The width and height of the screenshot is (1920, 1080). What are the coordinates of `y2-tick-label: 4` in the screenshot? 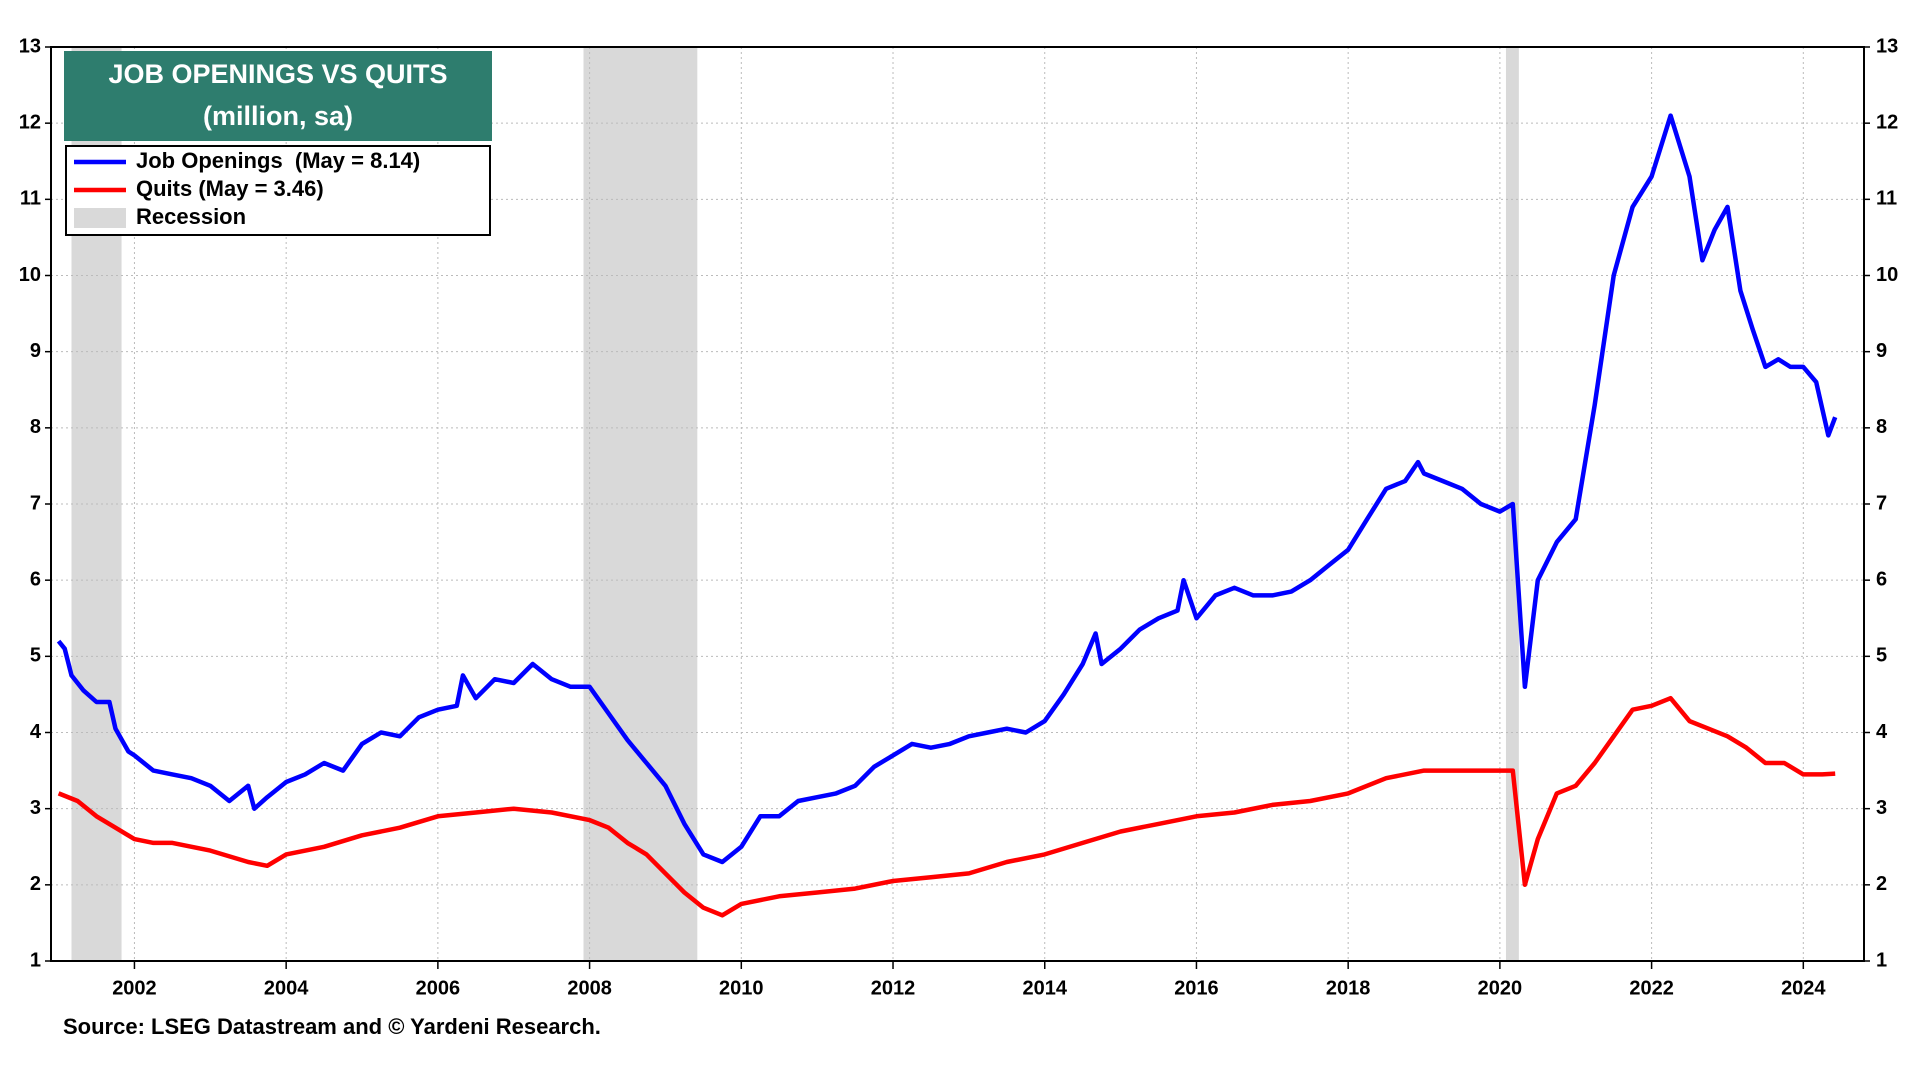 It's located at (1882, 732).